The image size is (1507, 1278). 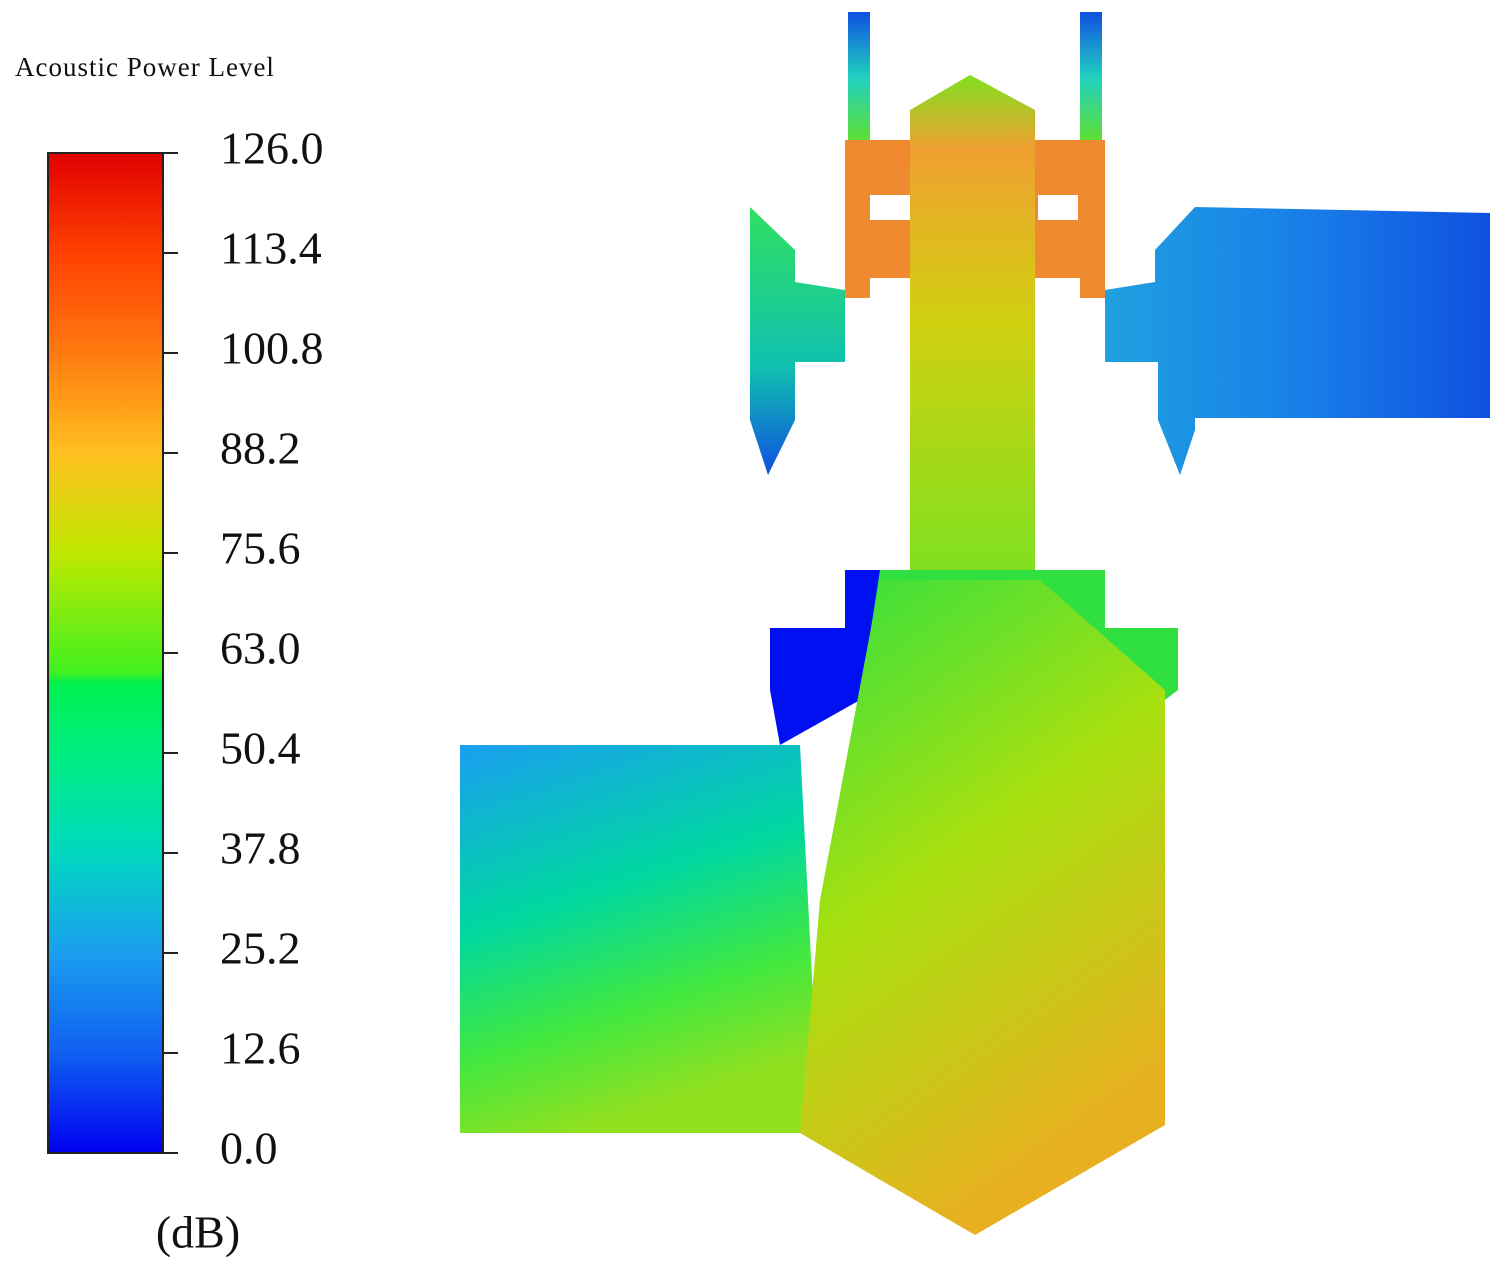 What do you see at coordinates (640, 939) in the screenshot?
I see `inlet` at bounding box center [640, 939].